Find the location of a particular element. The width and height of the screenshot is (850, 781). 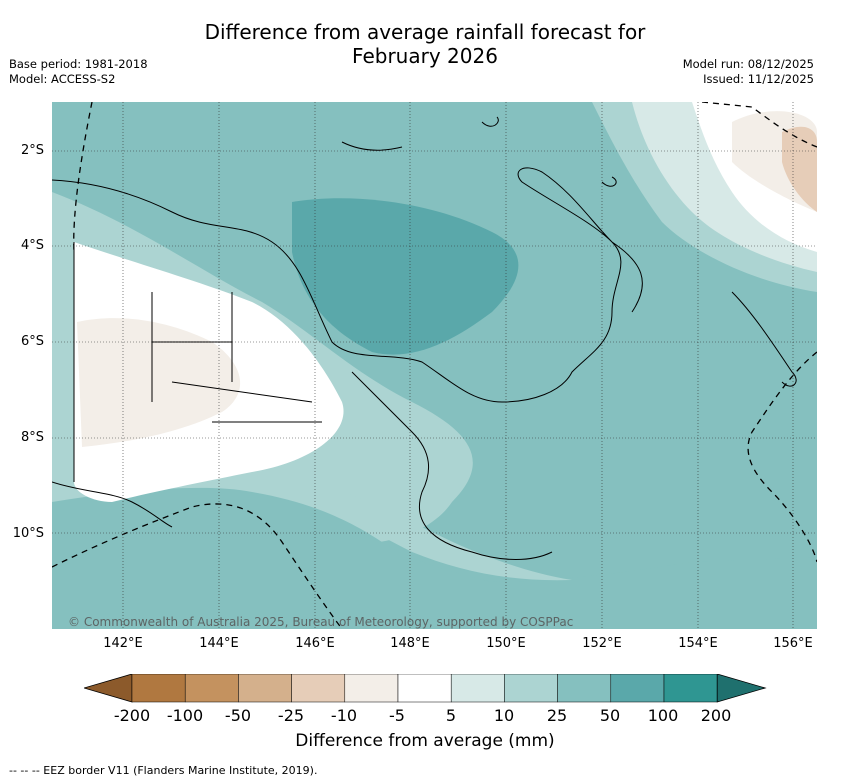

colorbar is located at coordinates (425, 688).